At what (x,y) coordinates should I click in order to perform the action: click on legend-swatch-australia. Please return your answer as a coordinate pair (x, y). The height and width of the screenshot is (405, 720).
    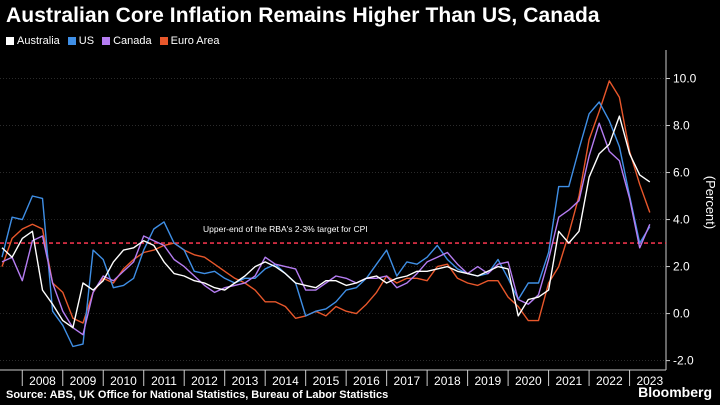
    Looking at the image, I should click on (10, 41).